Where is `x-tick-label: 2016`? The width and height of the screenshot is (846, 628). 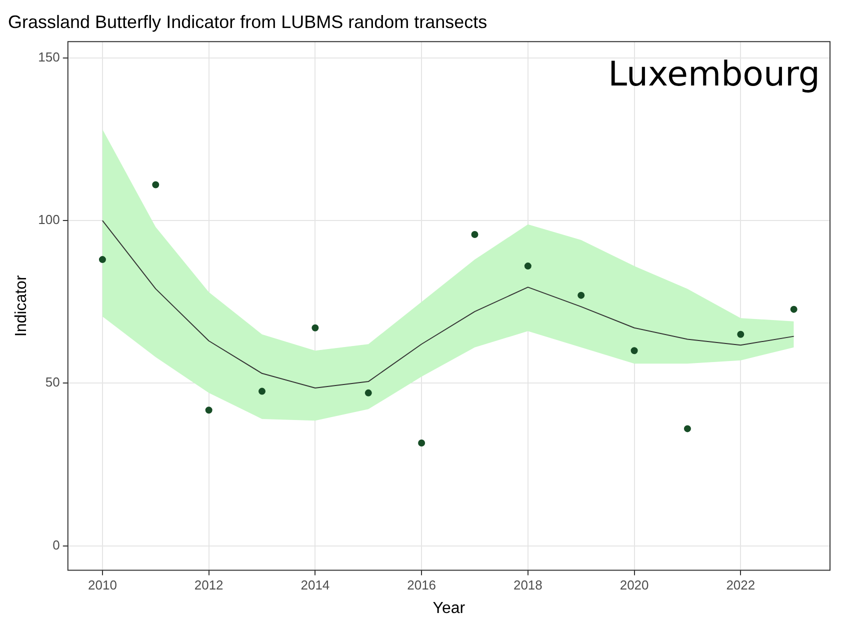
x-tick-label: 2016 is located at coordinates (421, 585).